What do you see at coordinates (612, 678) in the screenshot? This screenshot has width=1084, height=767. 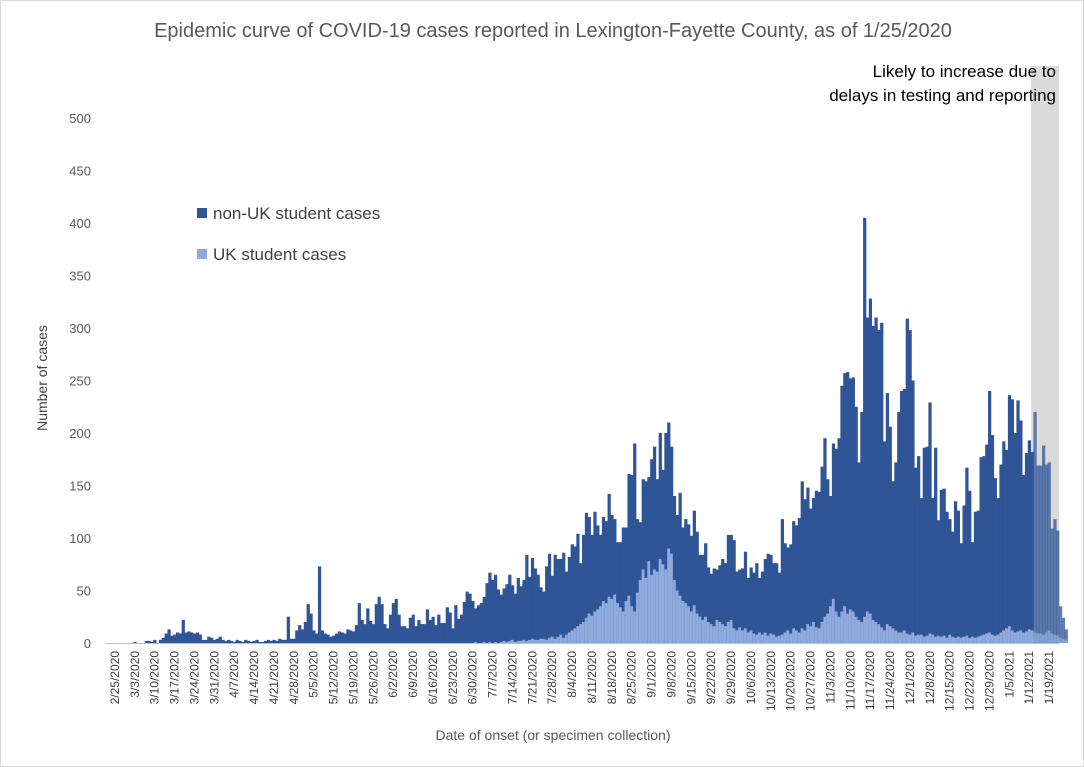 I see `x-tick-label: 8/18/2020` at bounding box center [612, 678].